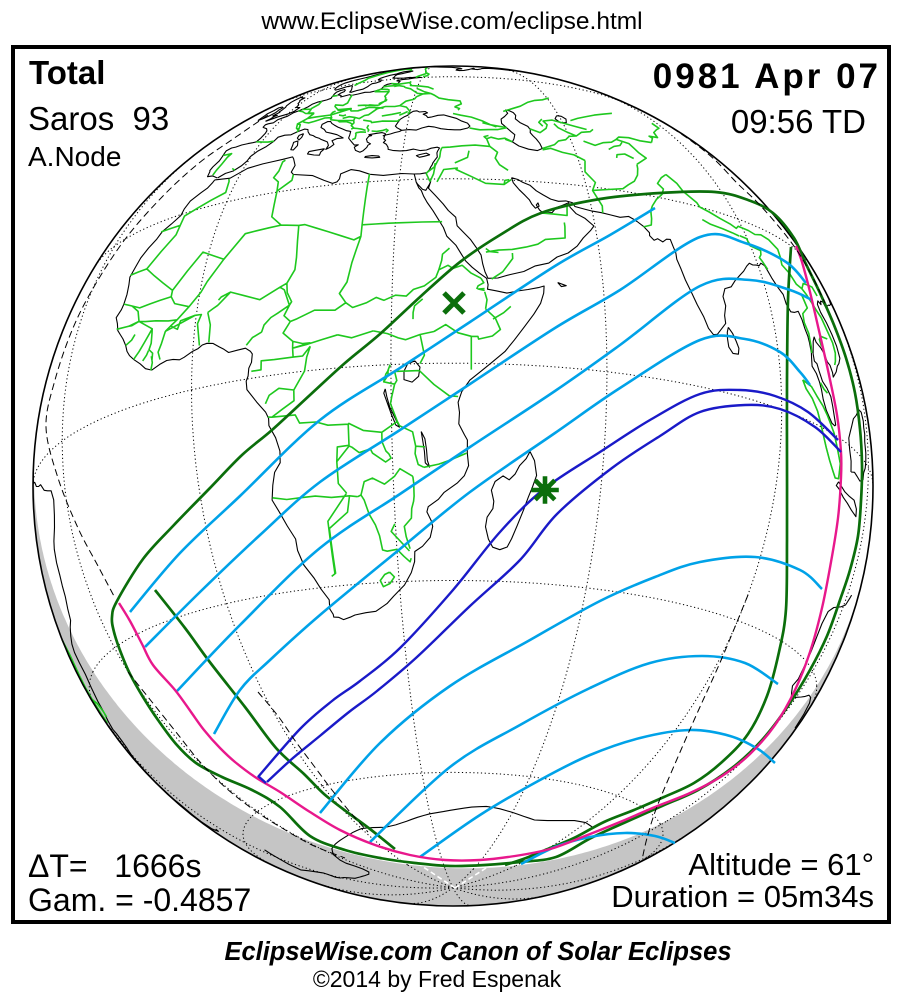  Describe the element at coordinates (451, 21) in the screenshot. I see `svg-text:www.EclipseWise.com/eclipse.ht: www.EclipseWise.com/eclipse.html` at that location.